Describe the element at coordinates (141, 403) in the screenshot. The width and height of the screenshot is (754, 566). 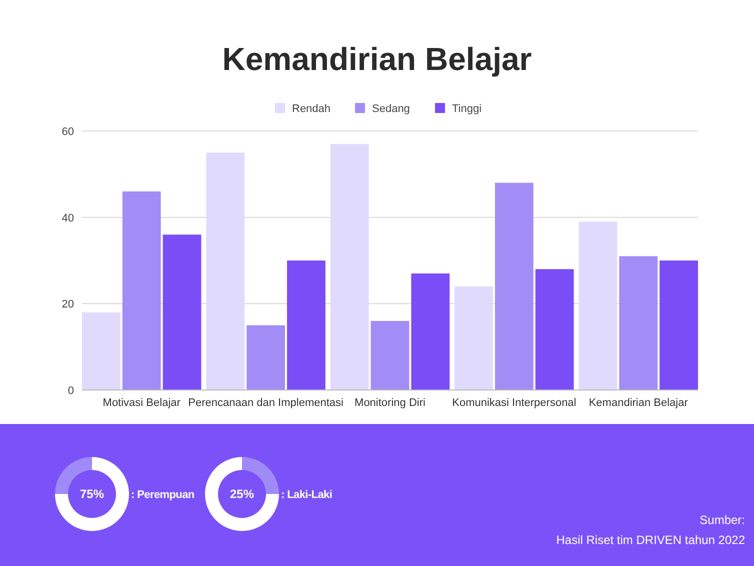
I see `x-tick-label: Motivasi Belajar` at that location.